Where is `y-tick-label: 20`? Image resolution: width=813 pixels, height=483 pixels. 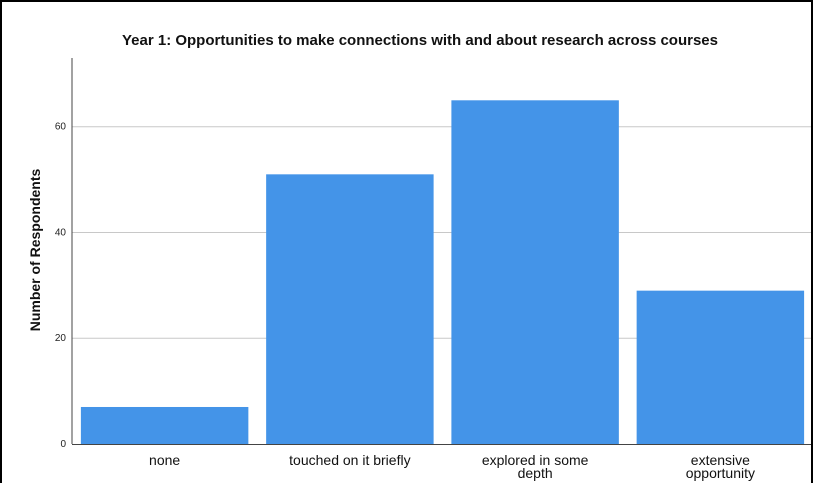 y-tick-label: 20 is located at coordinates (61, 338).